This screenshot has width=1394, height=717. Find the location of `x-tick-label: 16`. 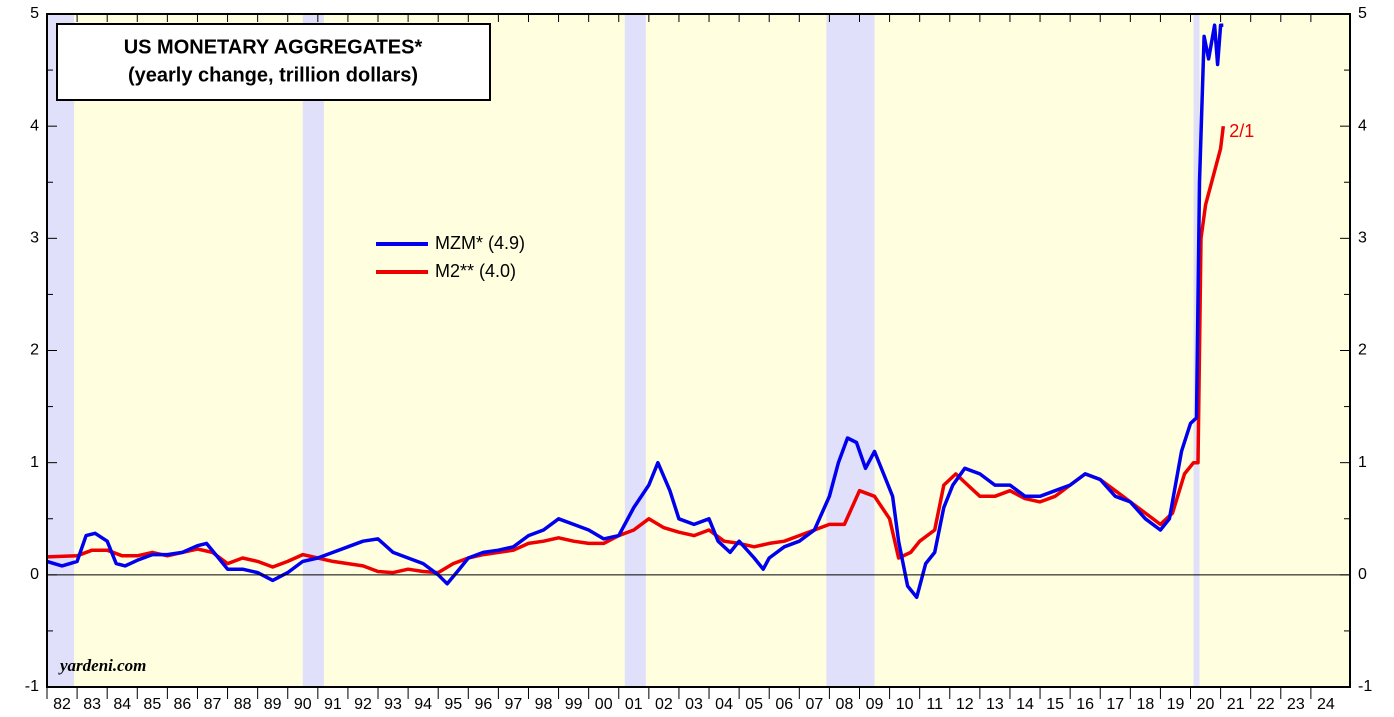

x-tick-label: 16 is located at coordinates (1085, 704).